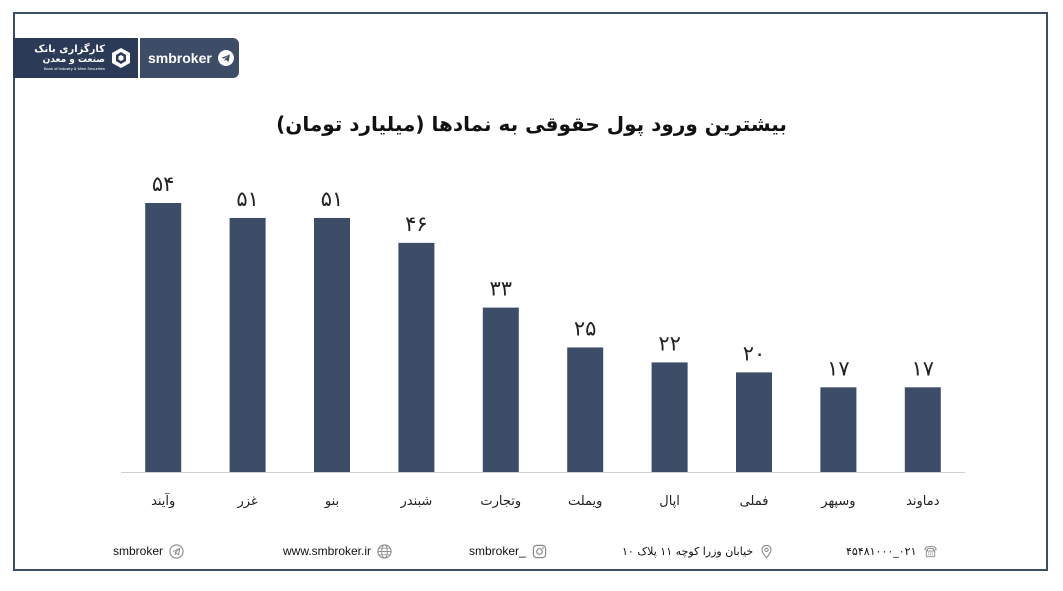 This screenshot has height=591, width=1063. I want to click on bar-value-label: ۲۰, so click(754, 353).